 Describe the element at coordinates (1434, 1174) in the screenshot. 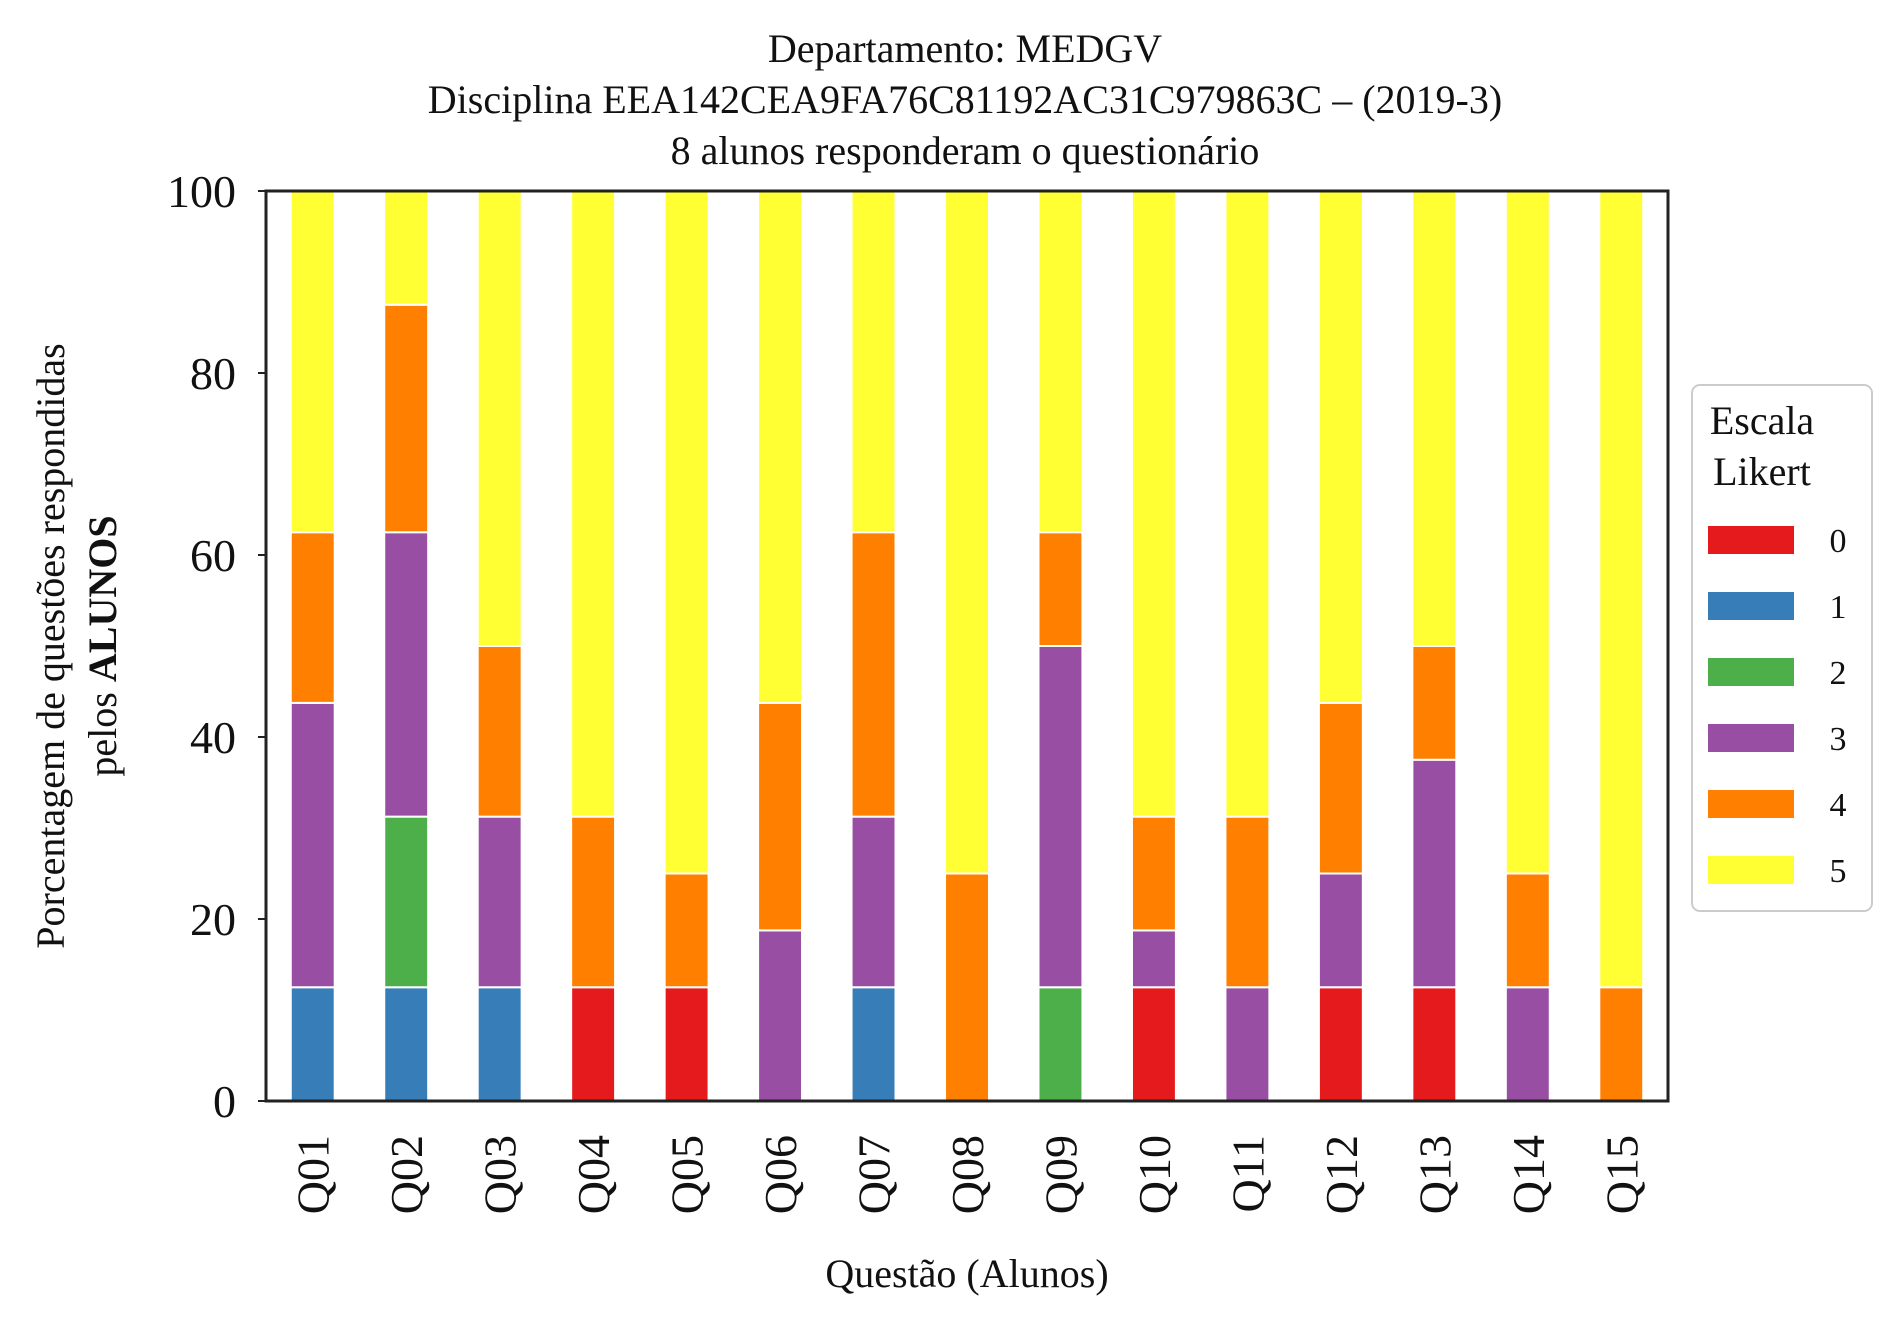

I see `x-tick-label-q13: Q13` at that location.